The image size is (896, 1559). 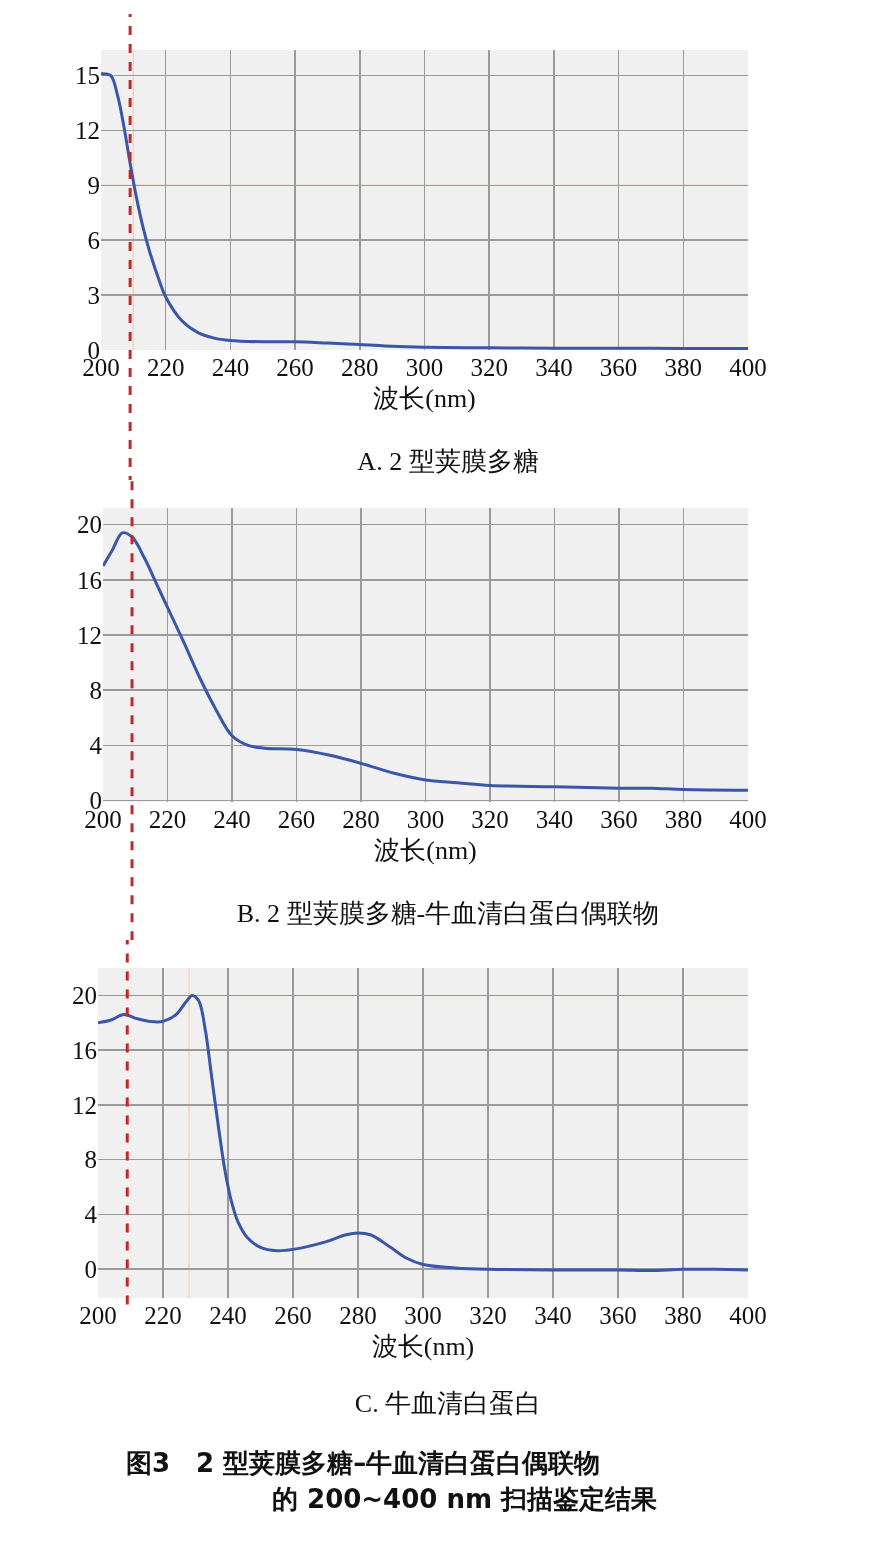 I want to click on y-tick-label: 15, so click(x=87, y=76).